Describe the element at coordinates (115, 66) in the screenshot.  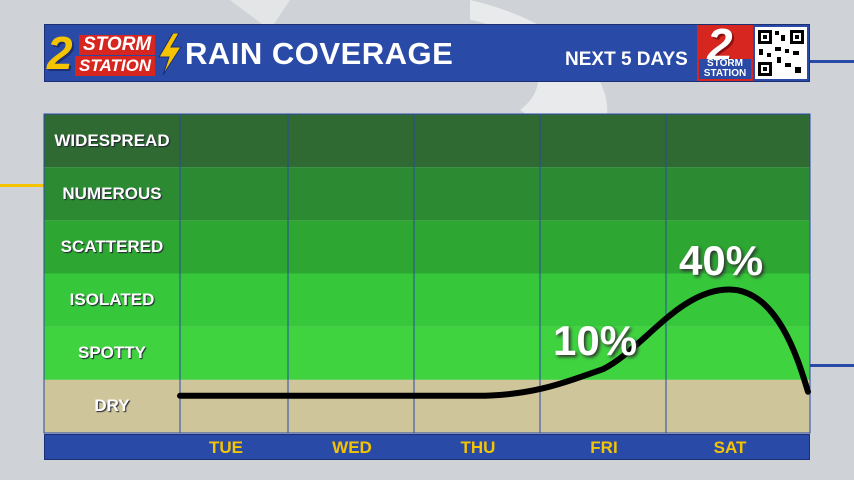
I see `logo-word-station: STATION` at that location.